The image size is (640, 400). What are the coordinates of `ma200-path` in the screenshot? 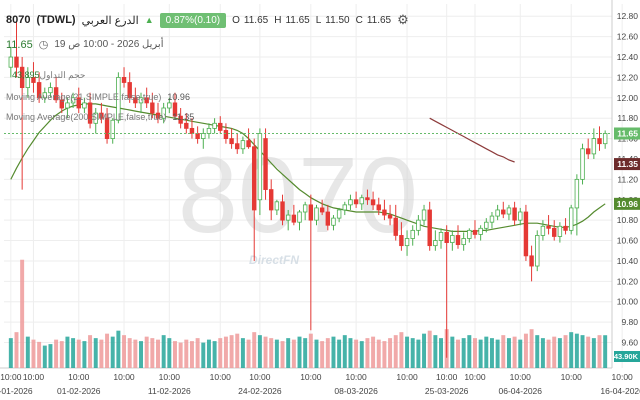 It's located at (472, 140).